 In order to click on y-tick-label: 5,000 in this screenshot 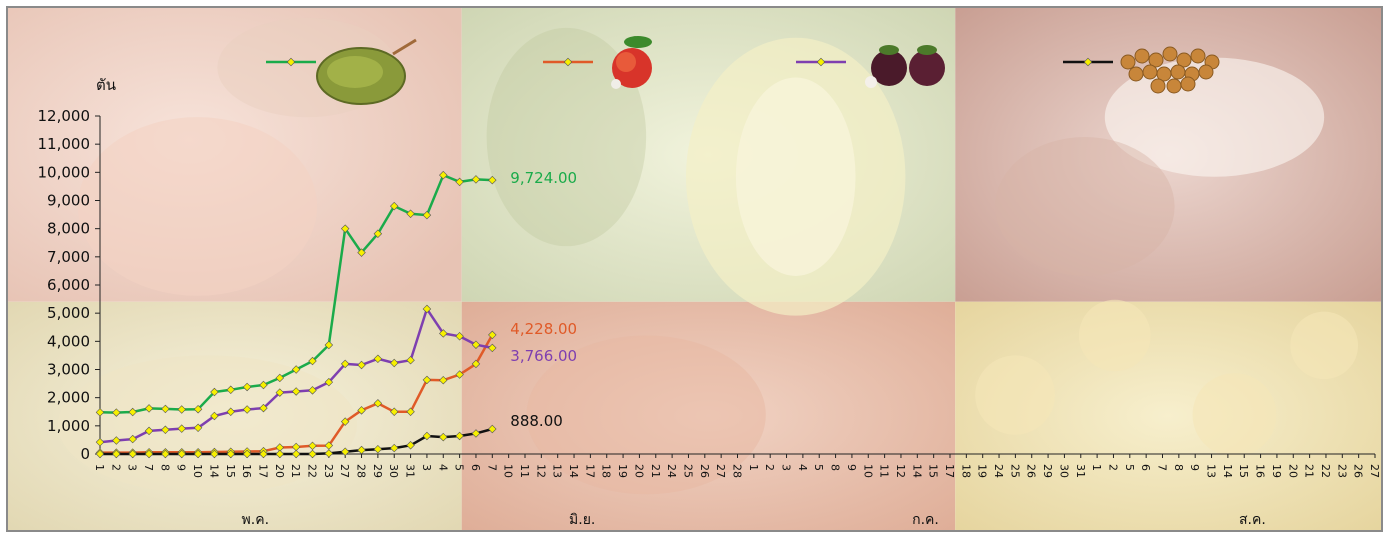, I will do `click(68, 313)`.